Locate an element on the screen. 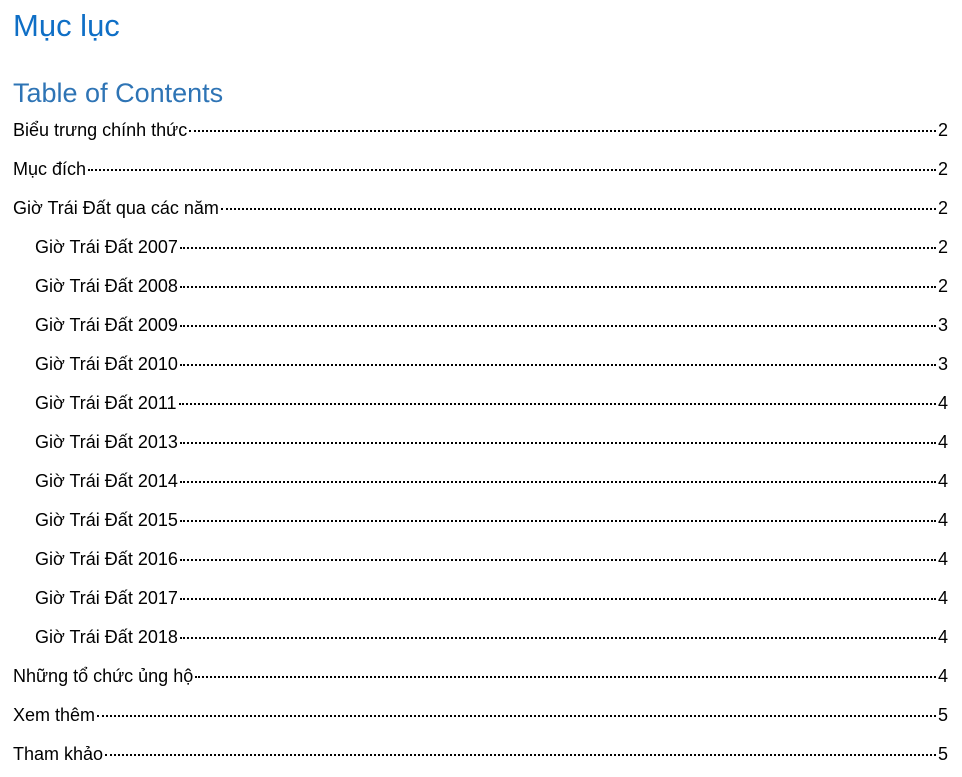  toc-entry: Biểu trưng chính thức 2 is located at coordinates (480, 130).